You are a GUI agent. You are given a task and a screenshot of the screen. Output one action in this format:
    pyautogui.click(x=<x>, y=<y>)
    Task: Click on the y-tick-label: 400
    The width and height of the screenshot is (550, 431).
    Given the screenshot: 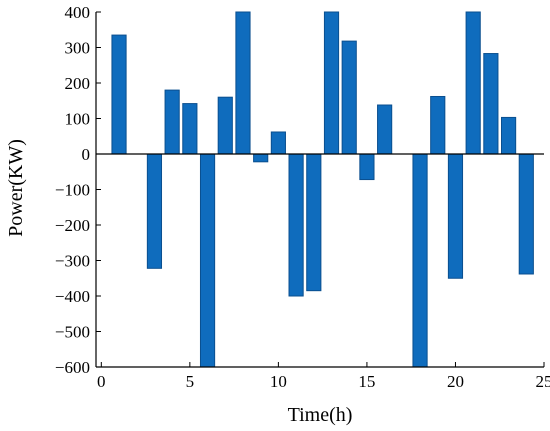 What is the action you would take?
    pyautogui.click(x=78, y=12)
    